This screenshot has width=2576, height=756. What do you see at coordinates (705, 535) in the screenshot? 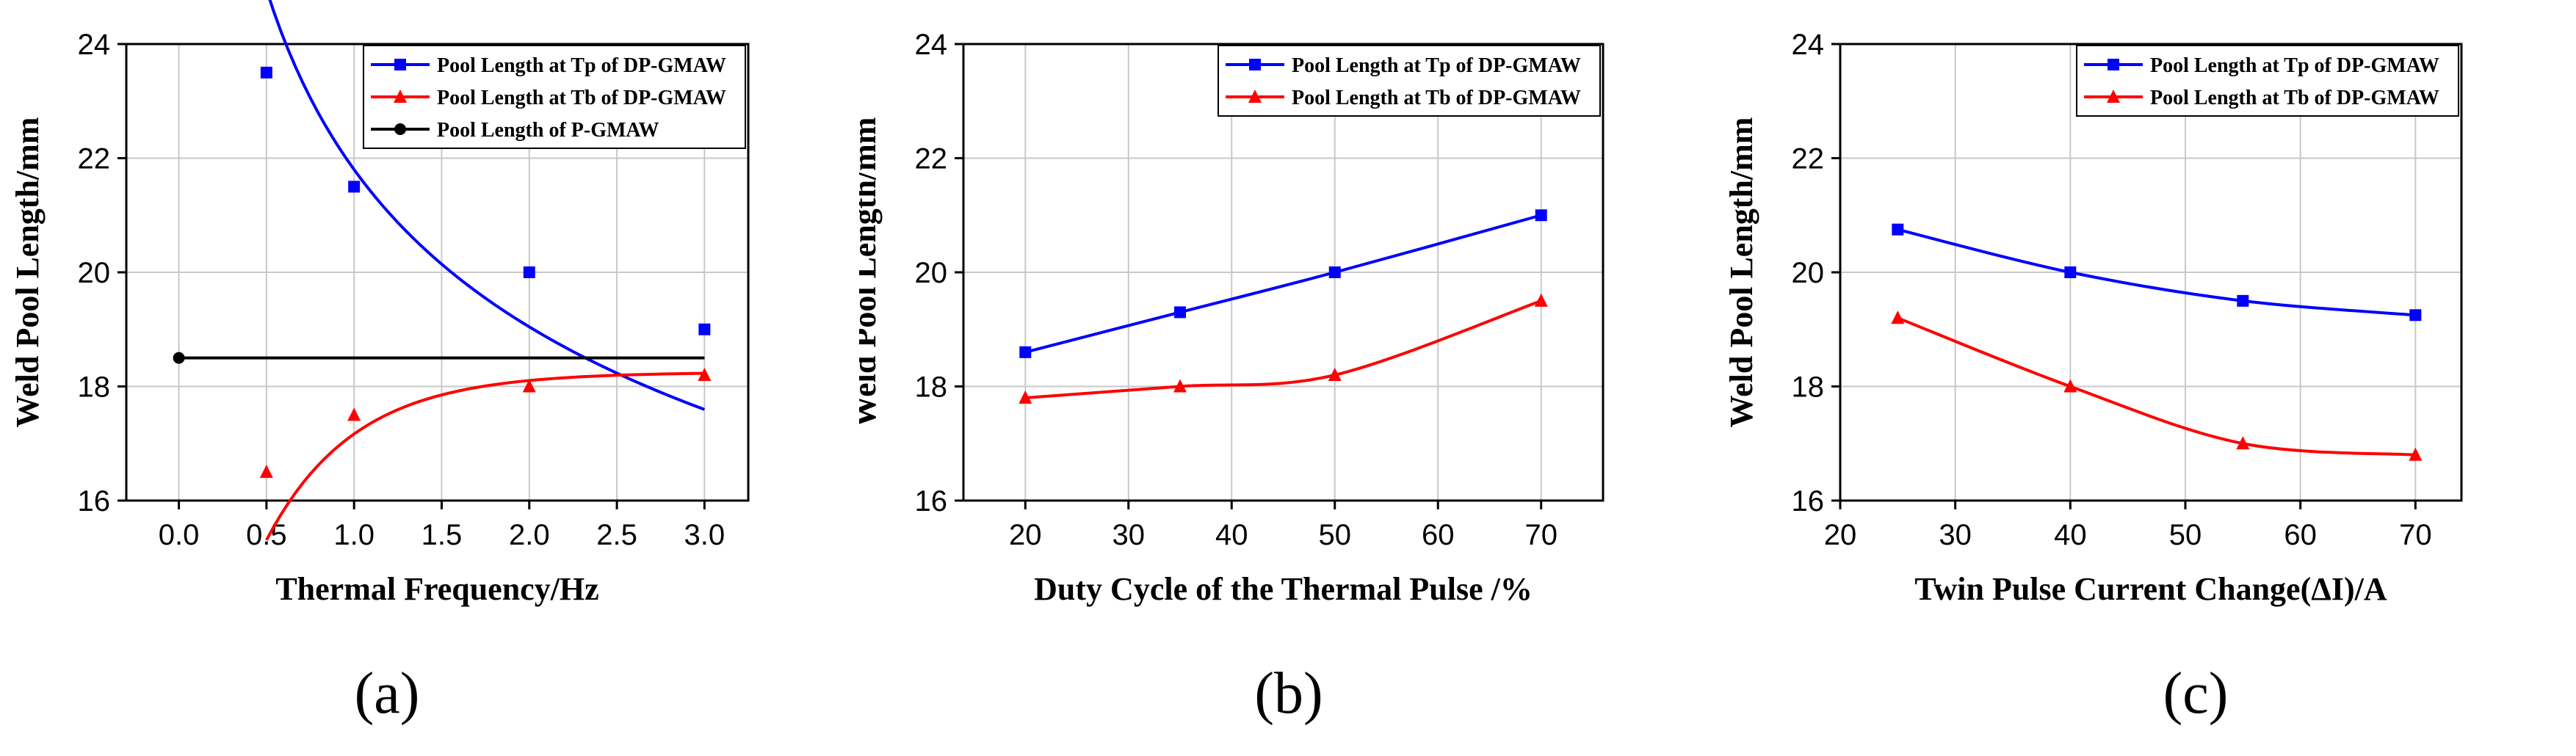
I see `x-tick-label: 3.0` at bounding box center [705, 535].